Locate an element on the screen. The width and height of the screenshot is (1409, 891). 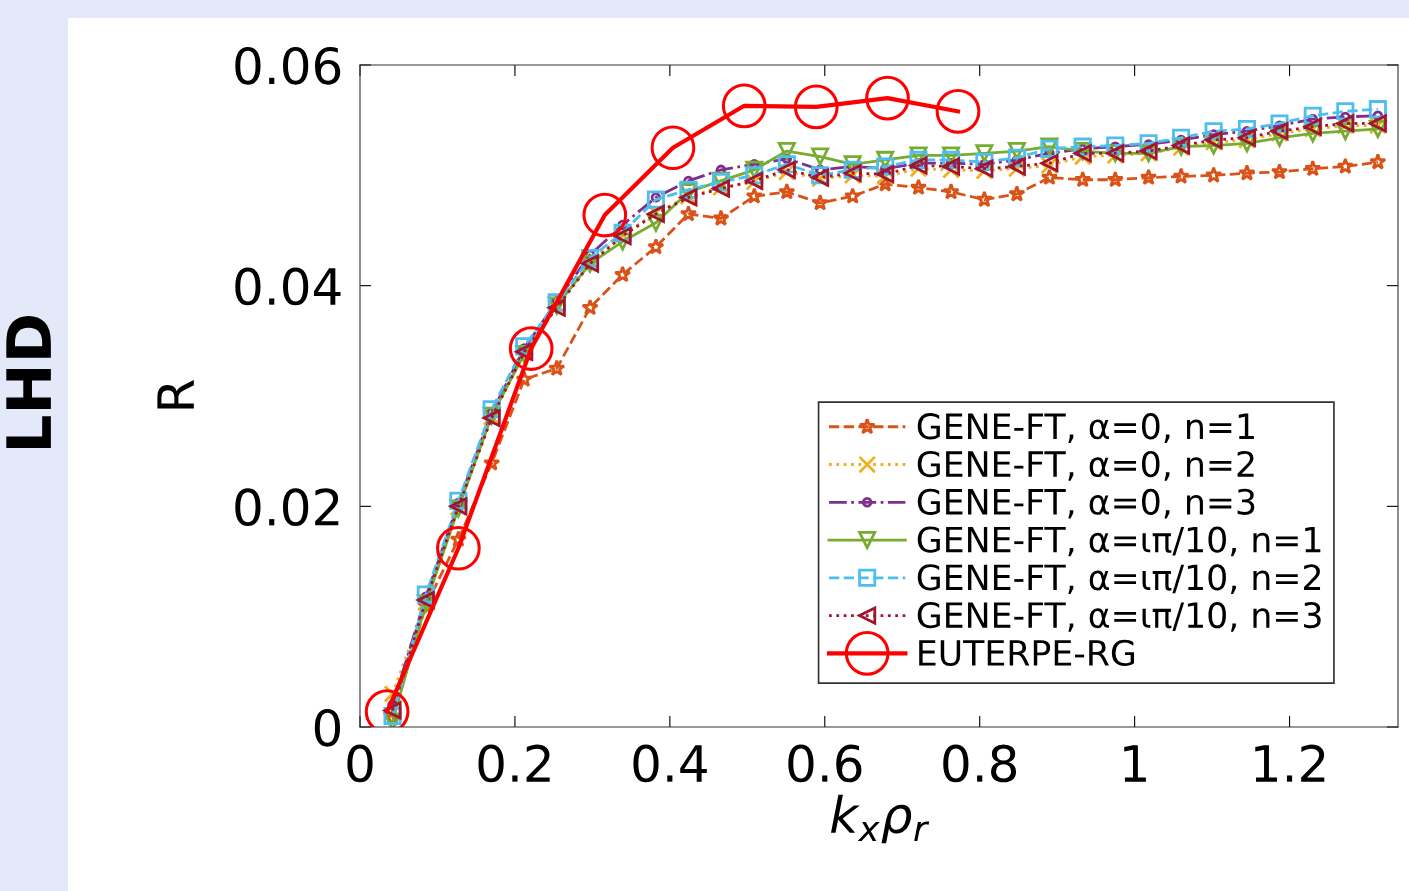
legend-label: EUTERPE-RG is located at coordinates (1027, 653).